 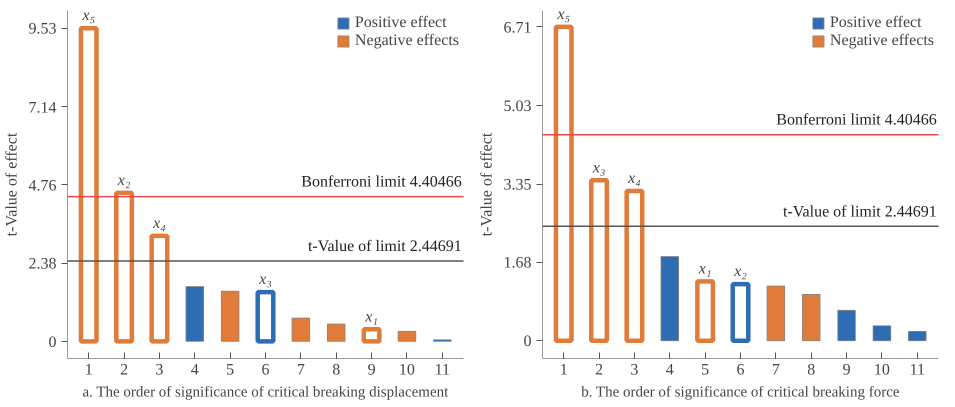 I want to click on y-tick-label: 9.53, so click(x=42, y=29).